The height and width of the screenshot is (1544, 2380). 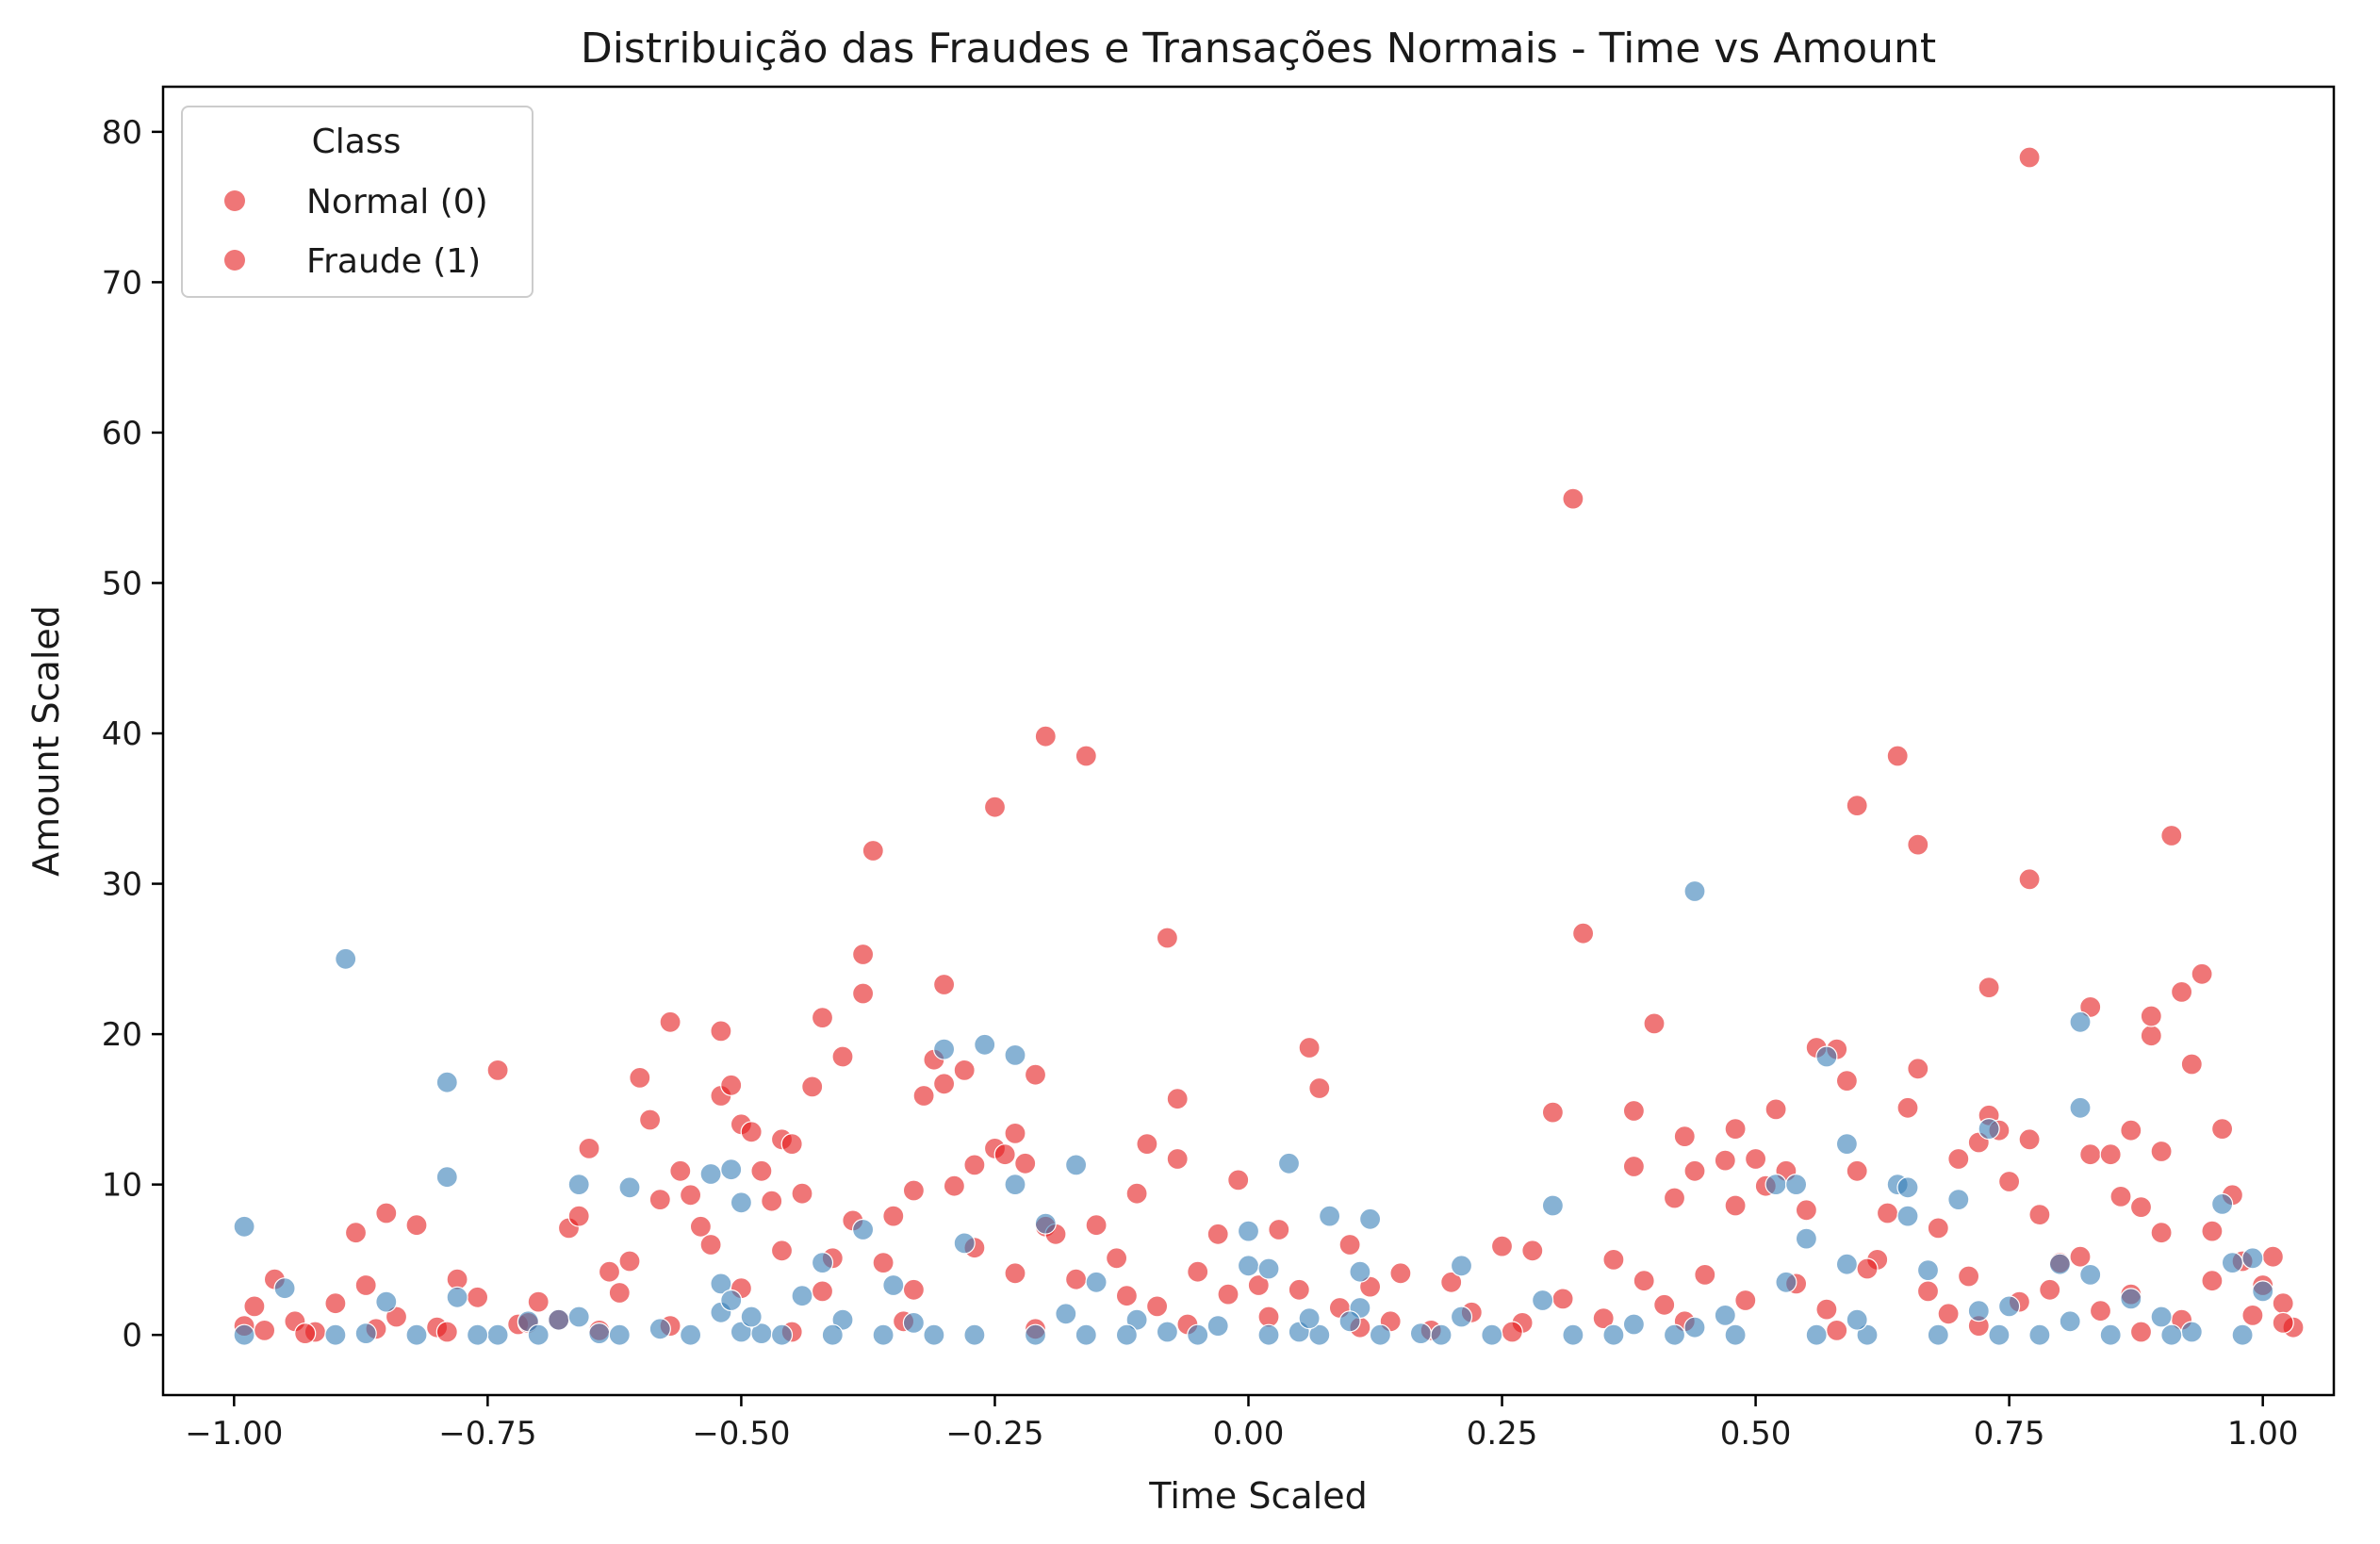 I want to click on legend-marker-fraude, so click(x=234, y=260).